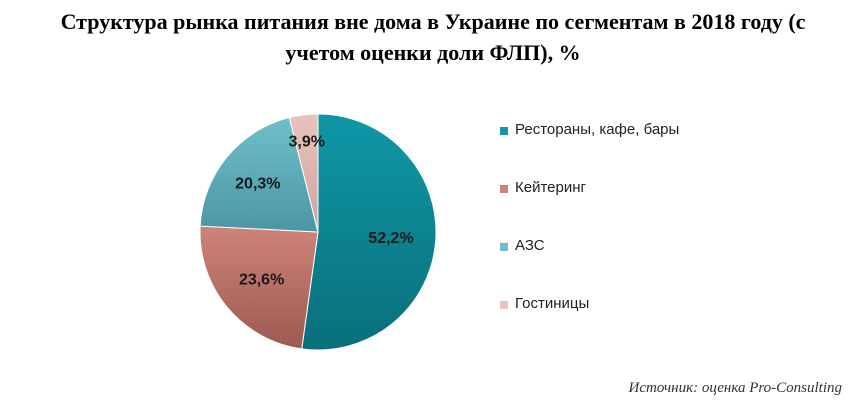 The width and height of the screenshot is (866, 413). I want to click on legend-label-3: Гостиницы, so click(552, 303).